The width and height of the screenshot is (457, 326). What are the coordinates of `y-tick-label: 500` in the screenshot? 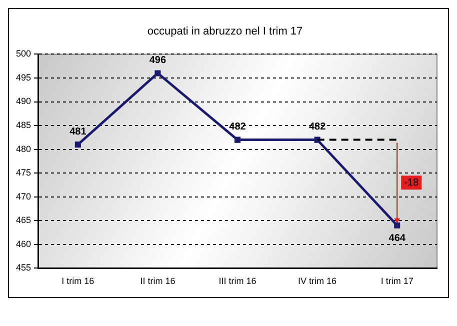 It's located at (24, 53).